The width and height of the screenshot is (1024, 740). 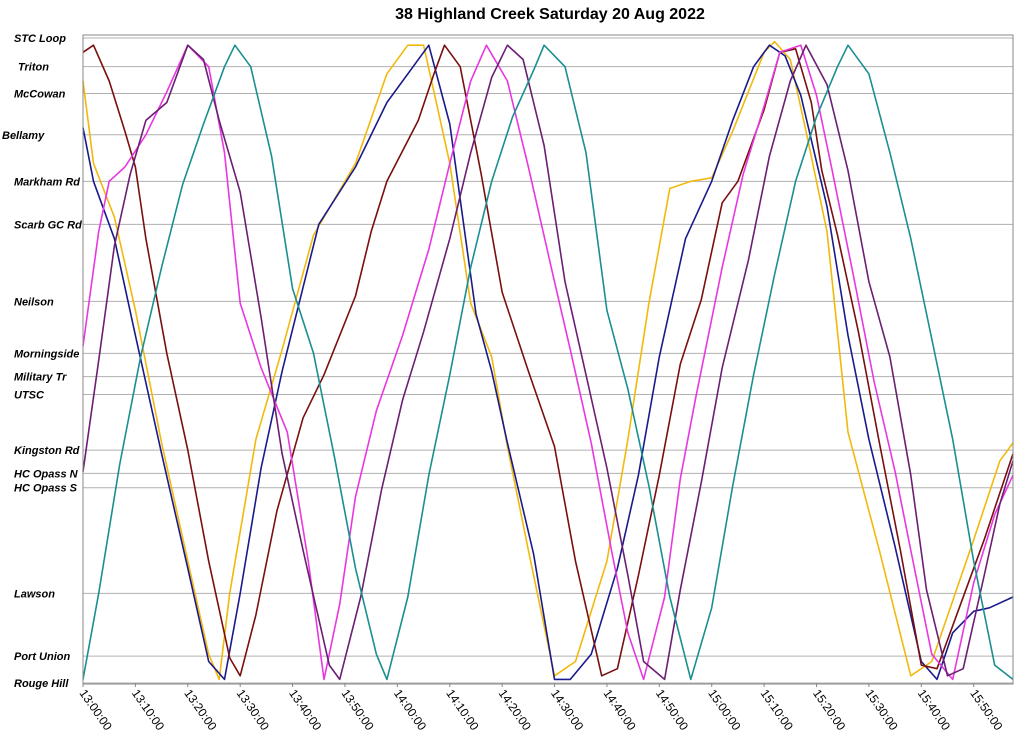 I want to click on x-tick-label: 13:20:00, so click(x=200, y=710).